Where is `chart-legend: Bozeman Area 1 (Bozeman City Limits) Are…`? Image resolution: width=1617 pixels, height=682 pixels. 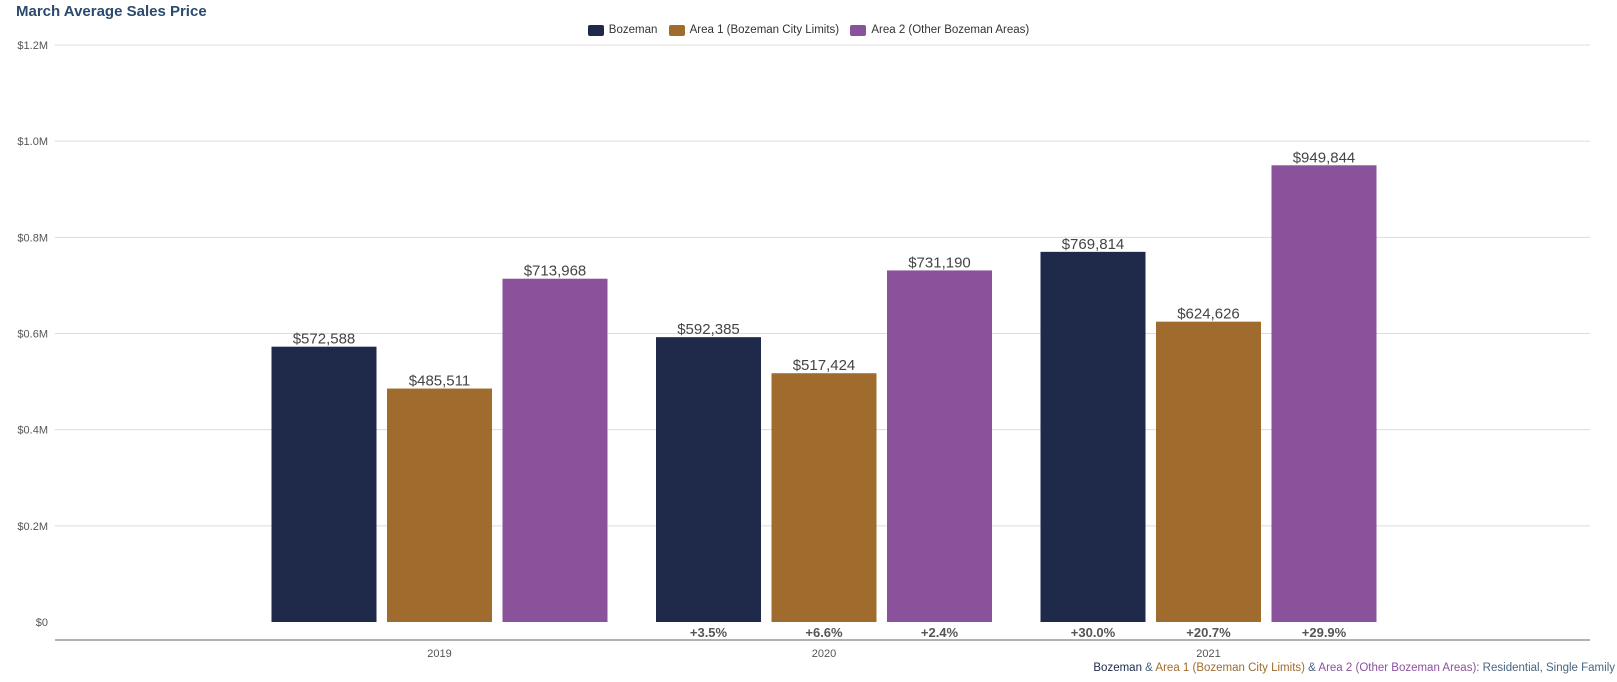
chart-legend: Bozeman Area 1 (Bozeman City Limits) Are… is located at coordinates (808, 31).